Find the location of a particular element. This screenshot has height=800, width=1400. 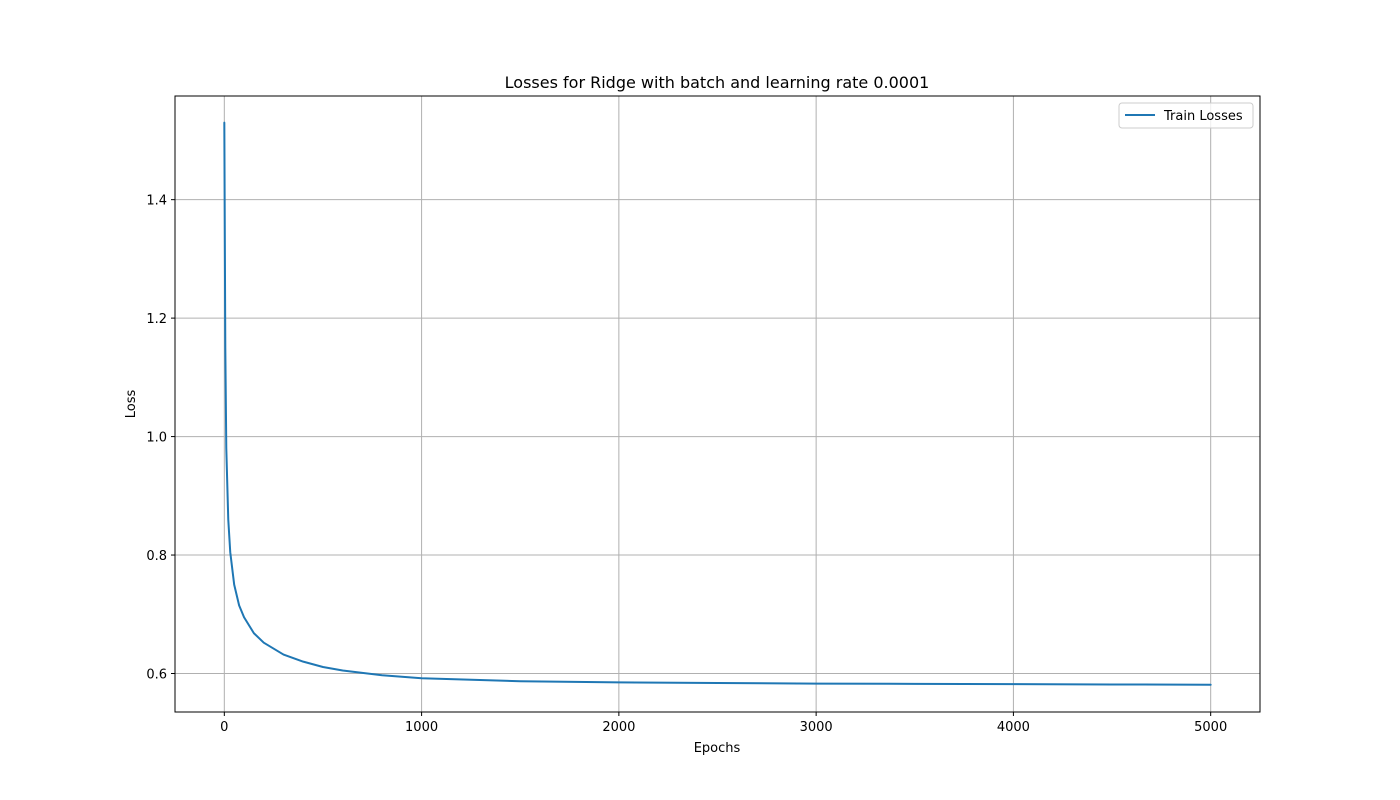

x-tick-label: 5000 is located at coordinates (1210, 727).